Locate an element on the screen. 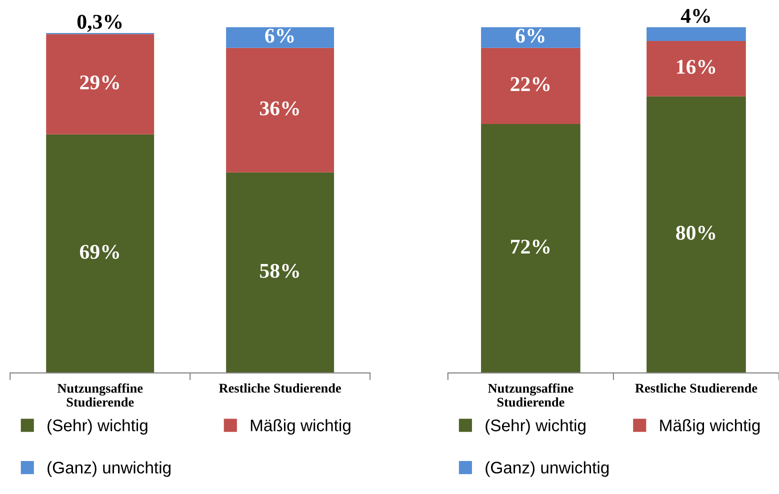 The width and height of the screenshot is (779, 494). data-label: 4% is located at coordinates (695, 16).